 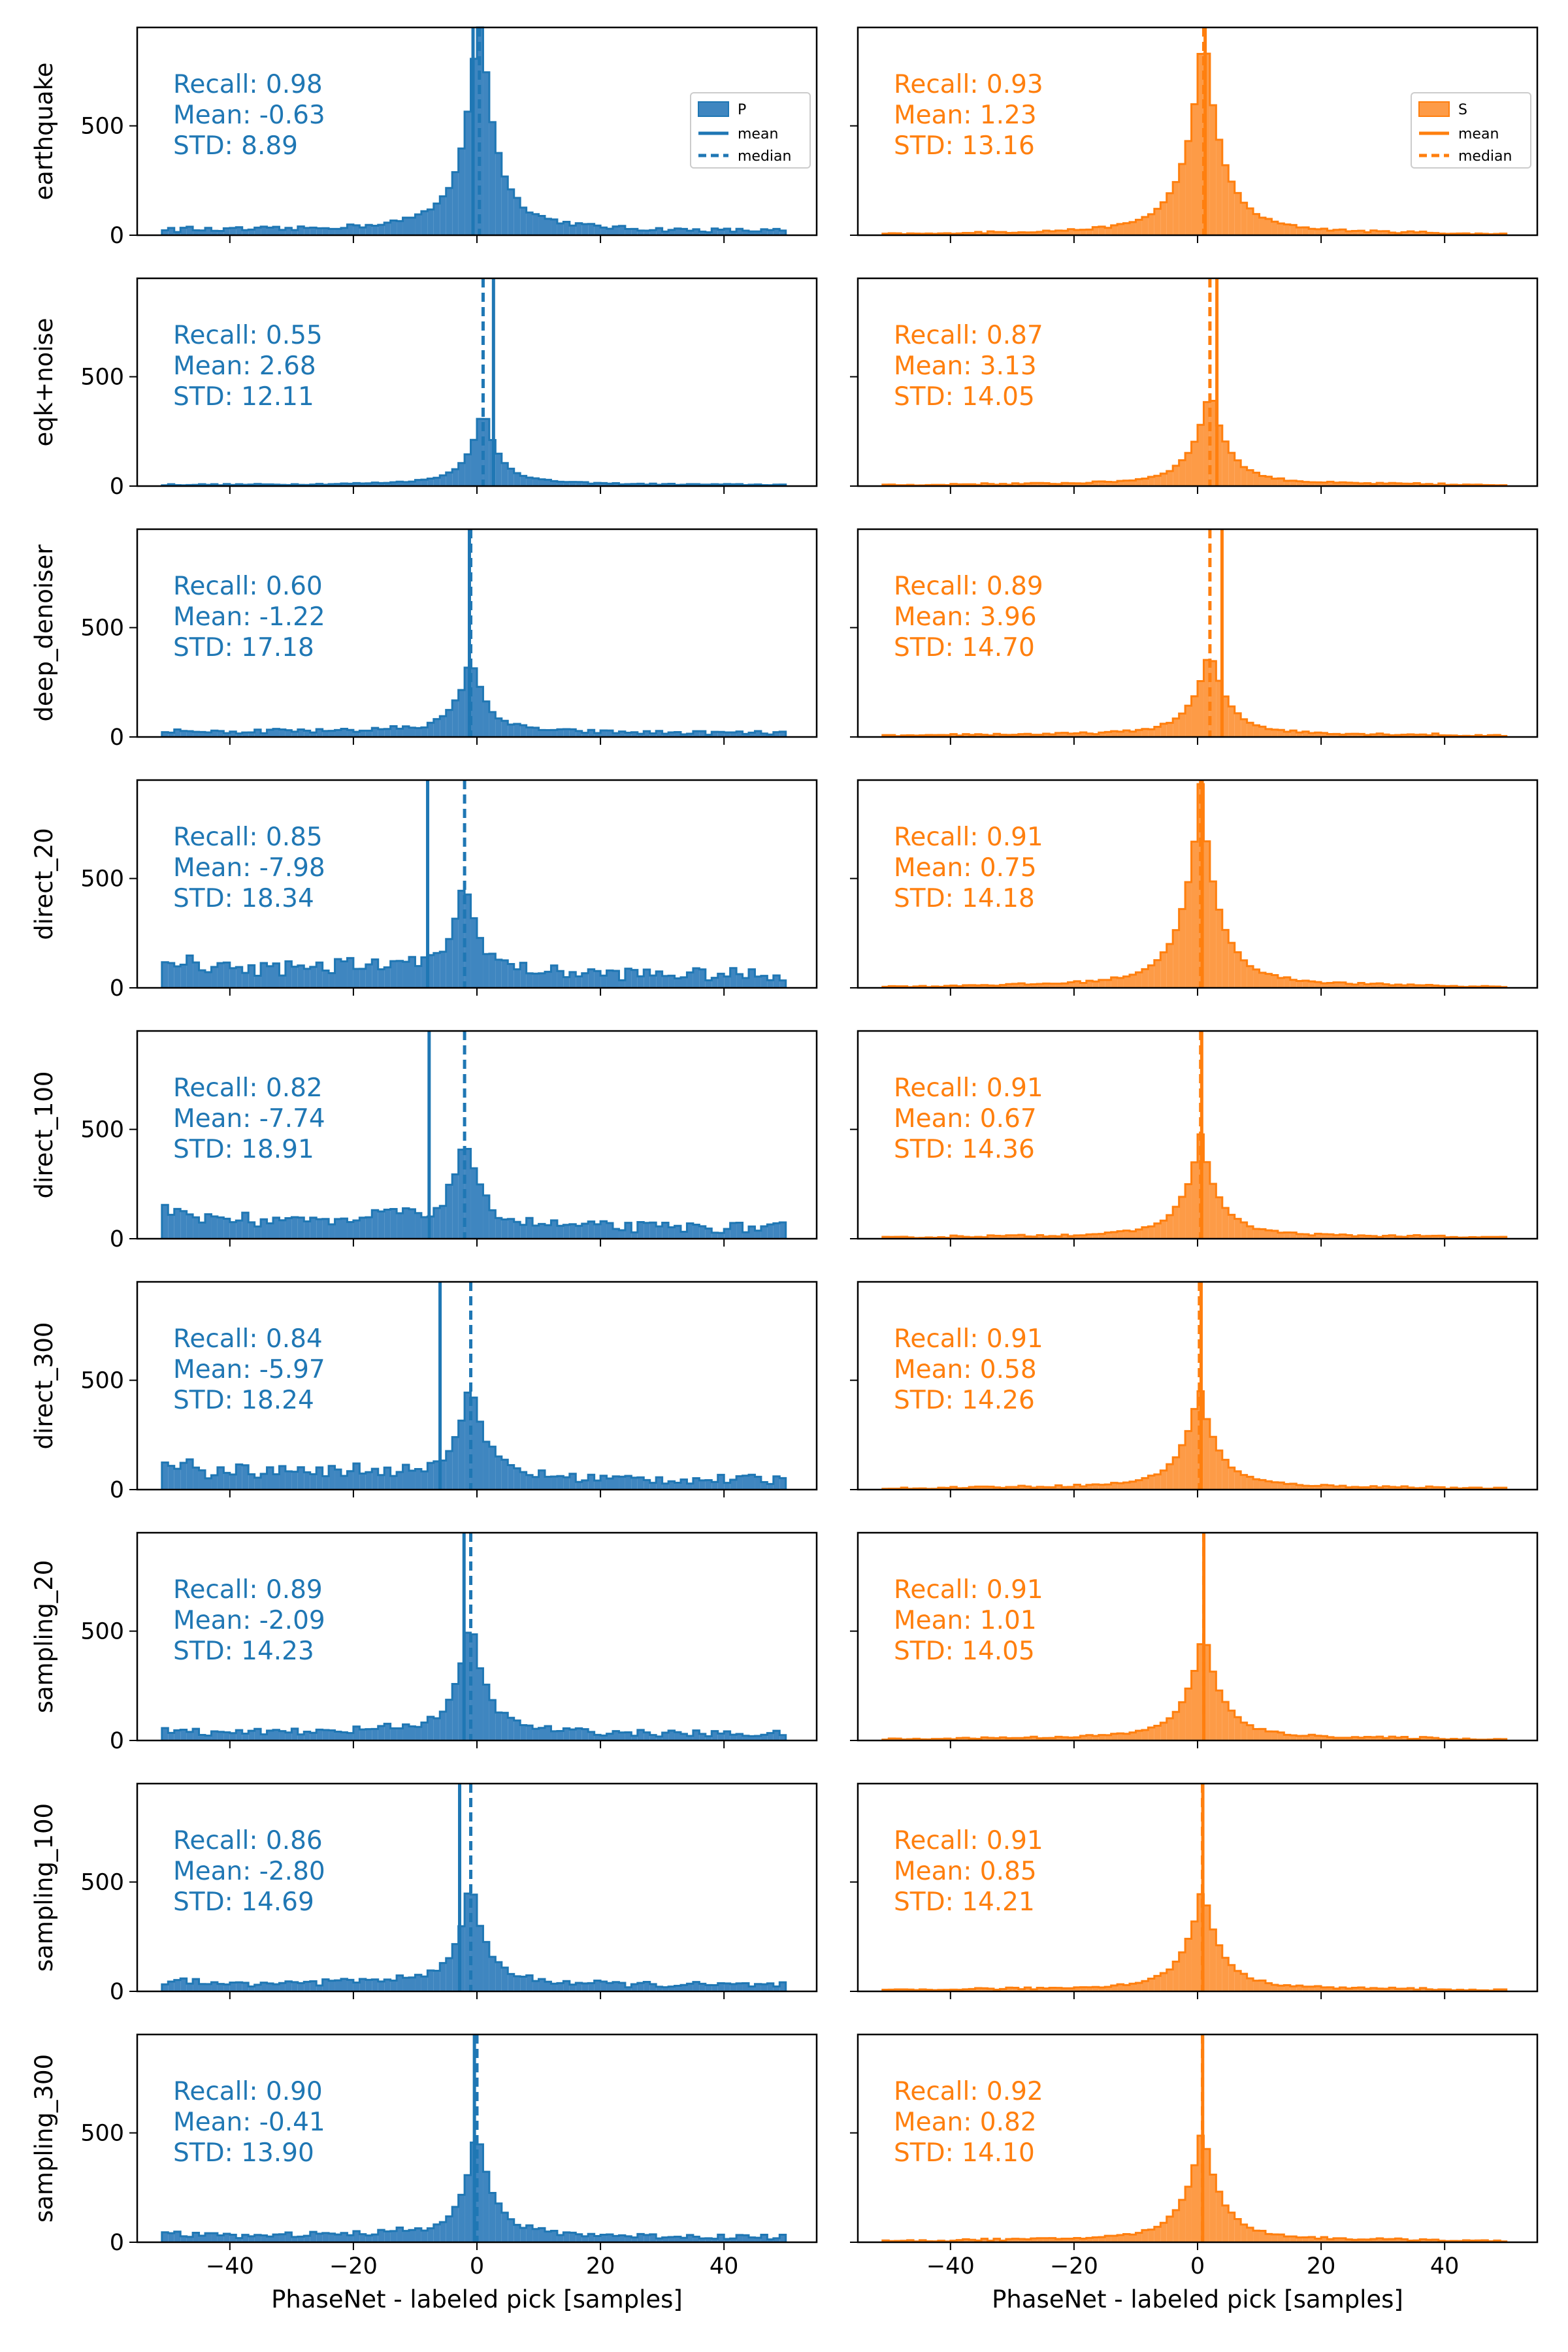 I want to click on recall-annotation: Recall: 0.86, so click(x=248, y=1840).